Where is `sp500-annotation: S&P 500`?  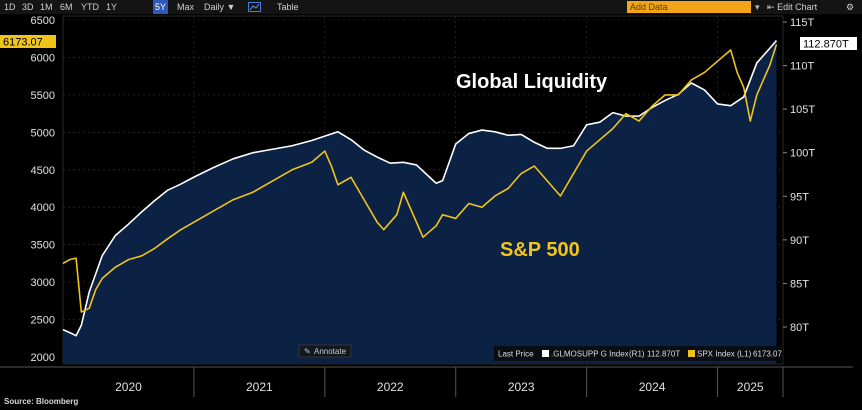 sp500-annotation: S&P 500 is located at coordinates (540, 250).